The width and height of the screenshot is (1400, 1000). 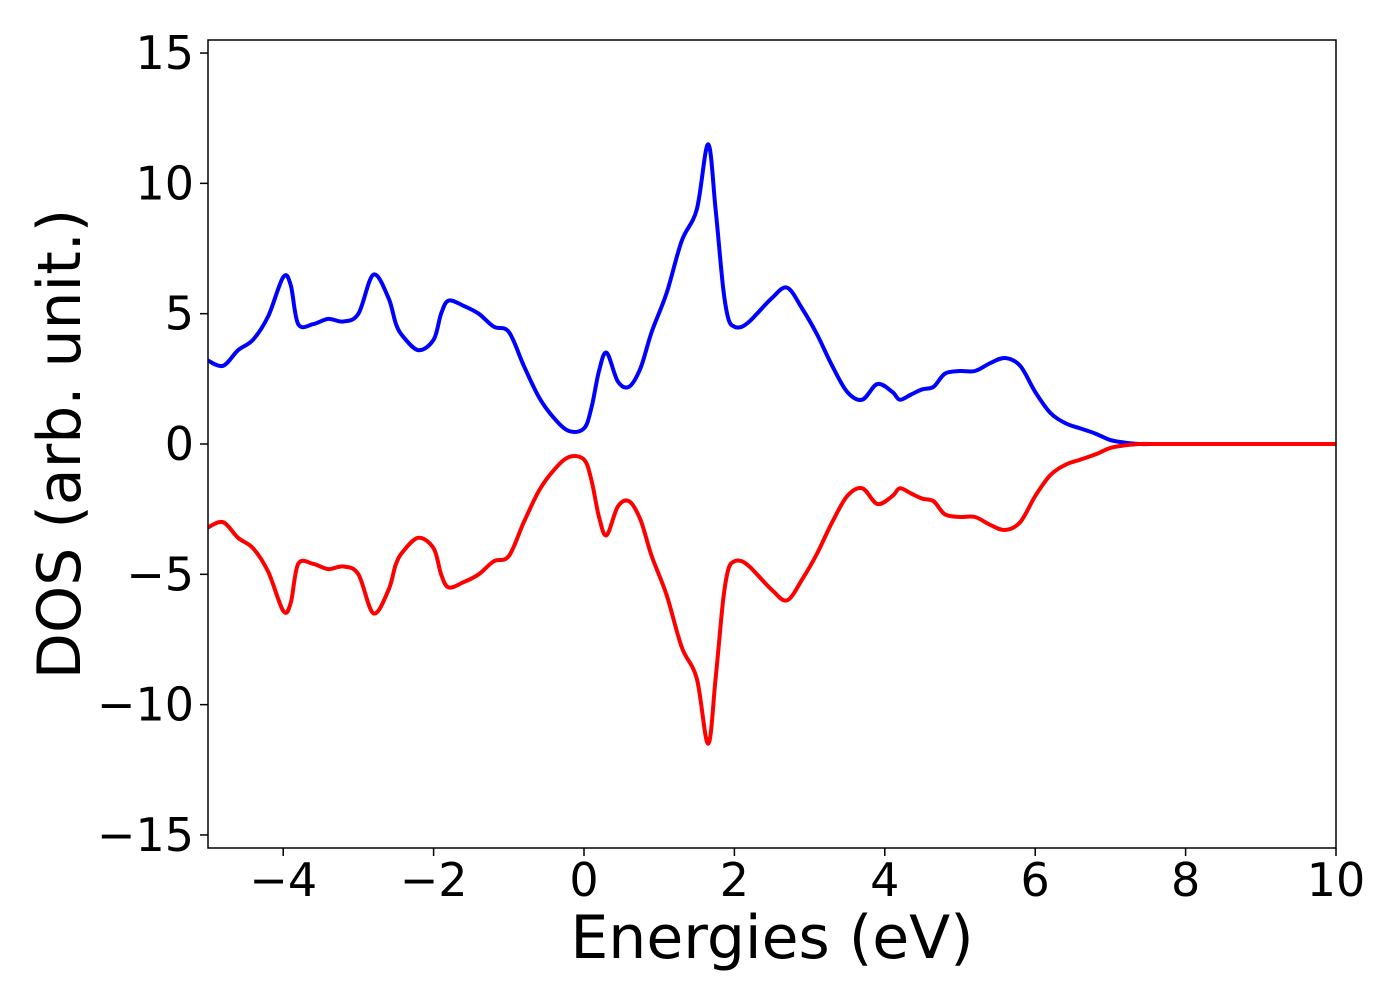 What do you see at coordinates (60, 444) in the screenshot?
I see `y-axis-title: DOS (arb. unit.)` at bounding box center [60, 444].